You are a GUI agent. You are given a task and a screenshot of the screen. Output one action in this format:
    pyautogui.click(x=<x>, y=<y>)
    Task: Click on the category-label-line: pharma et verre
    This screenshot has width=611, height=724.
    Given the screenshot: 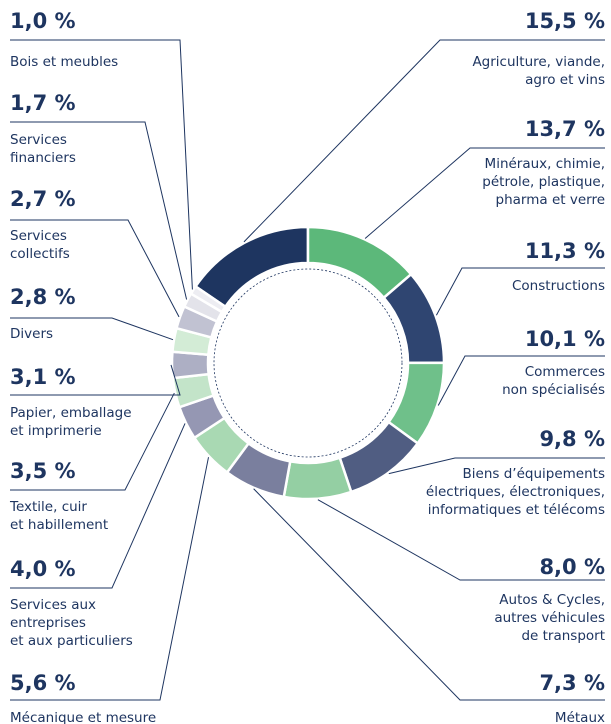 What is the action you would take?
    pyautogui.click(x=550, y=200)
    